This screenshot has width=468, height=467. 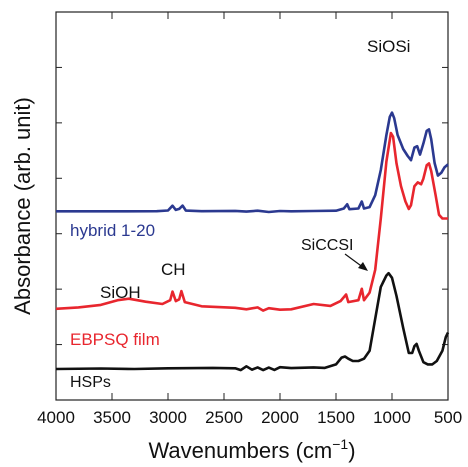 What do you see at coordinates (249, 417) in the screenshot?
I see `x-tick-labels: 4000 3500 3000 2500 2000 1500 1000 500` at bounding box center [249, 417].